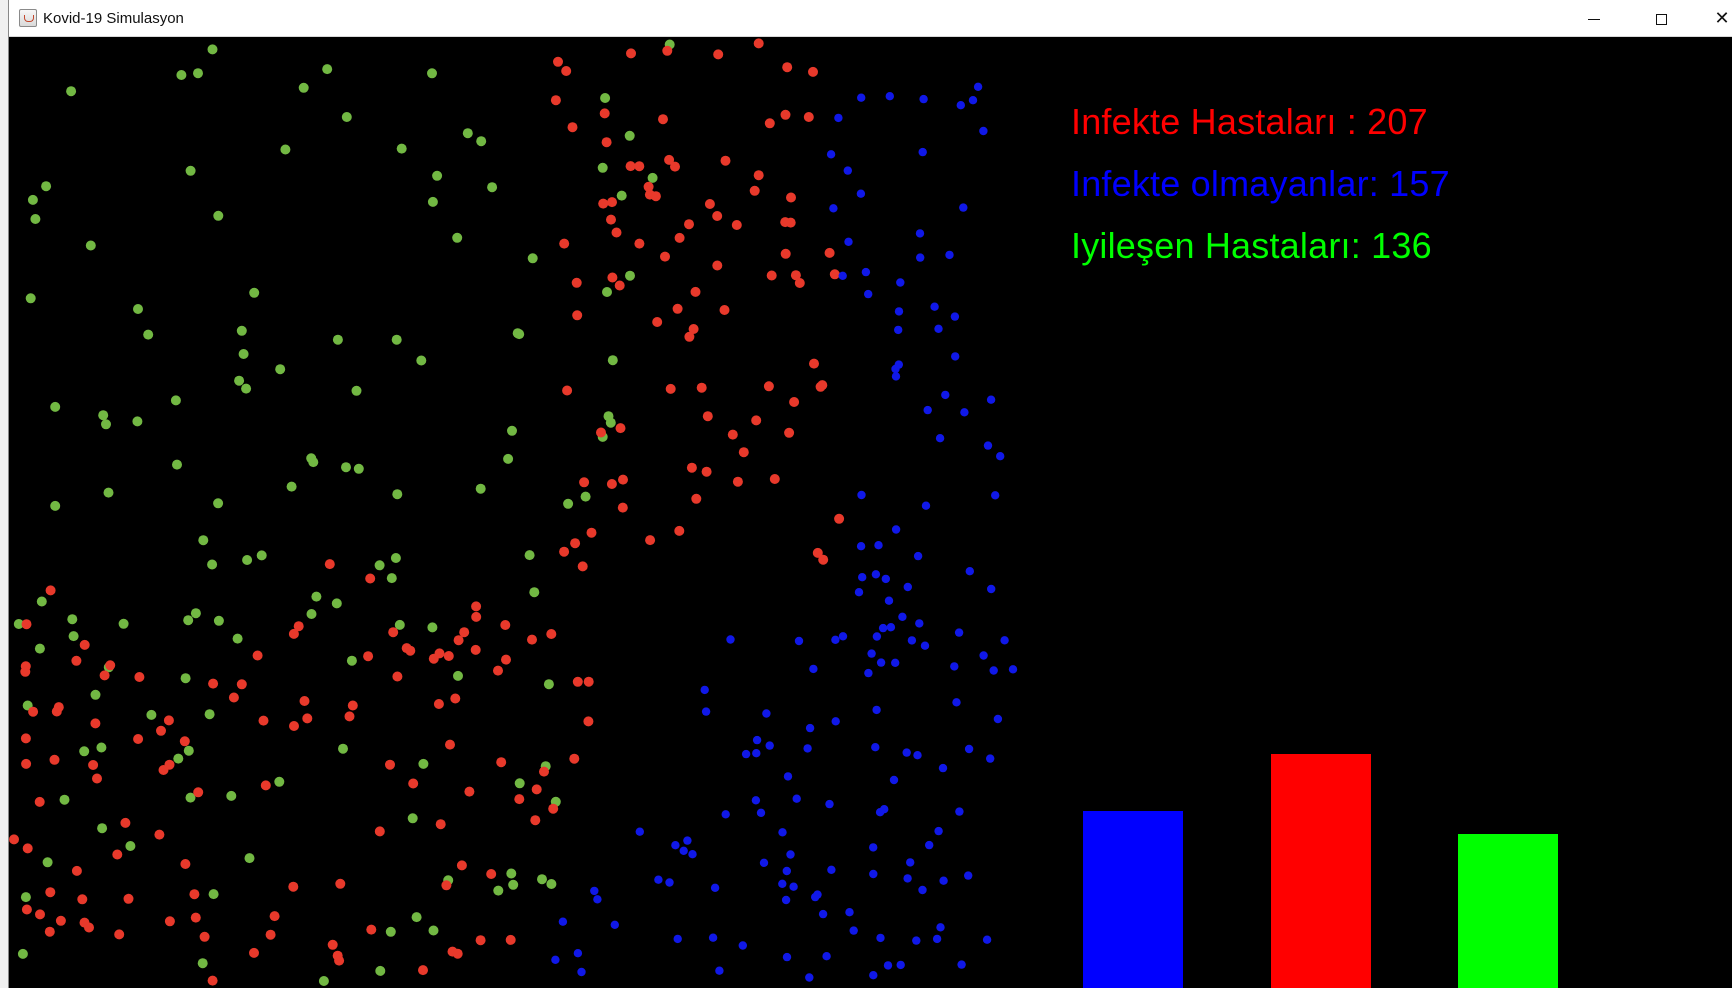 This screenshot has width=1732, height=988. What do you see at coordinates (1661, 18) in the screenshot?
I see `maximize-button` at bounding box center [1661, 18].